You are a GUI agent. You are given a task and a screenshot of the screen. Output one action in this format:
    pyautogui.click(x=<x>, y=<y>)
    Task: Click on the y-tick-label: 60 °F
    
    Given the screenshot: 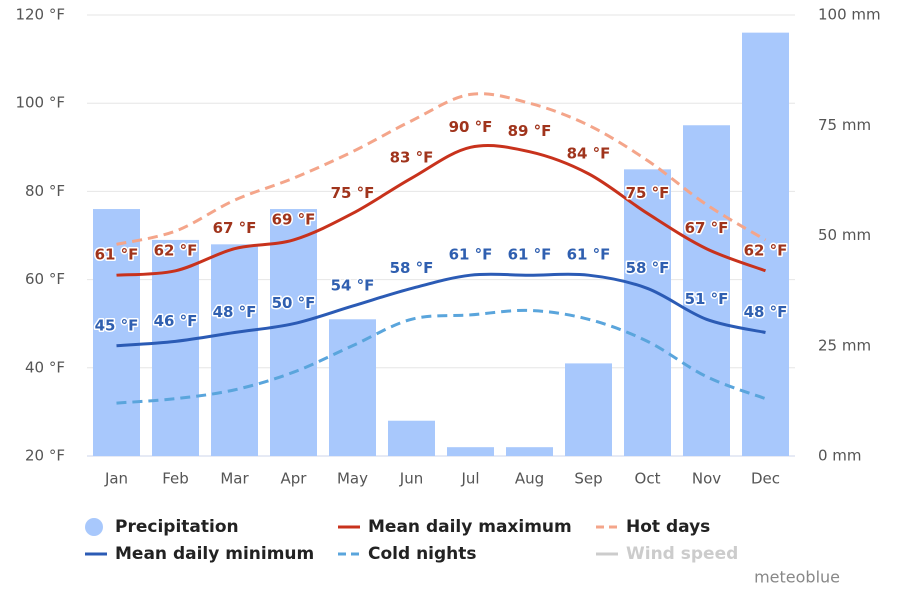 What is the action you would take?
    pyautogui.click(x=45, y=279)
    